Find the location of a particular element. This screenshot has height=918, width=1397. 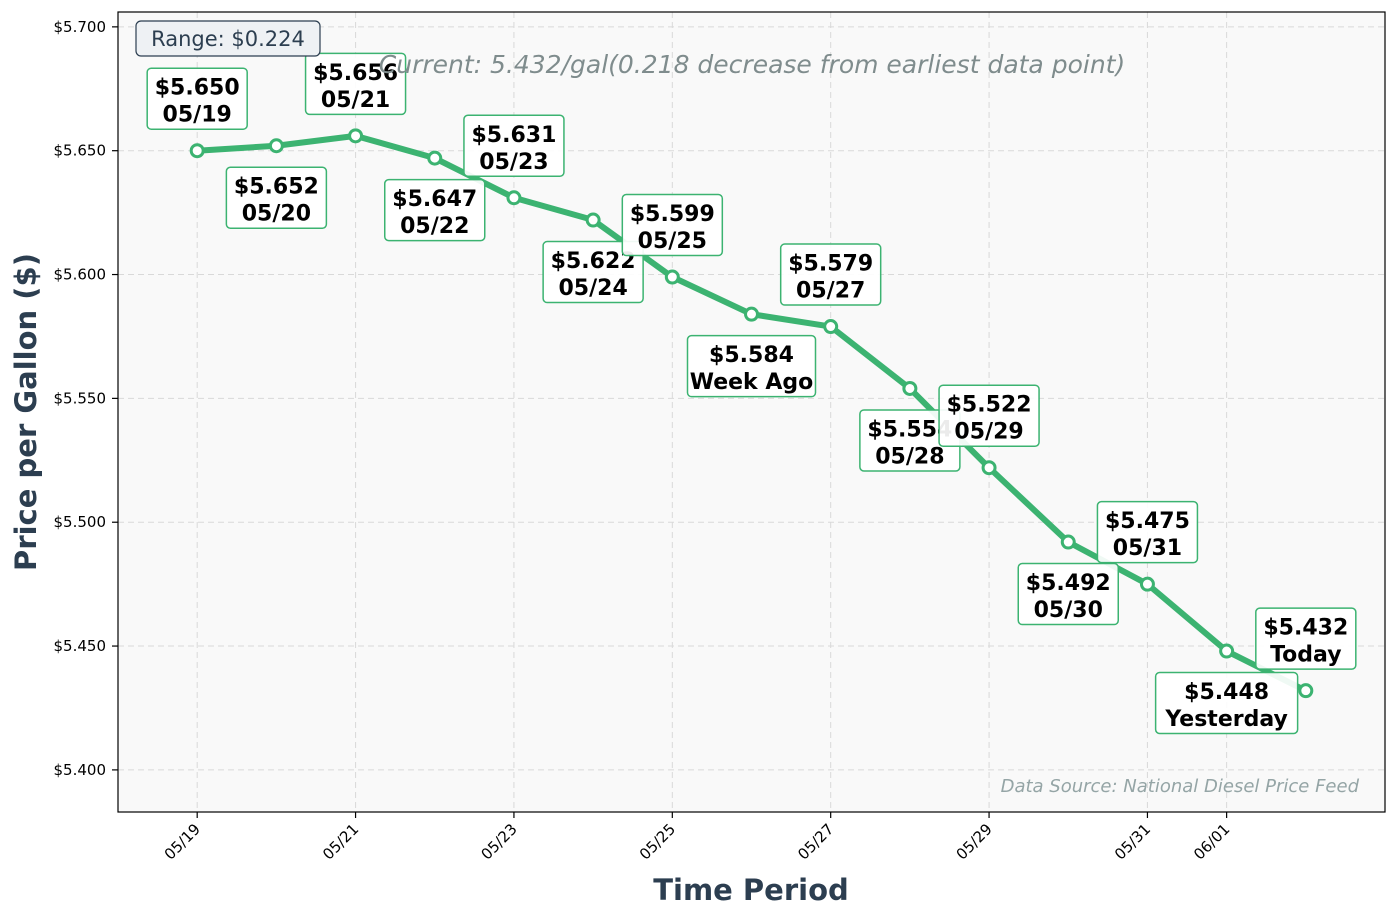

data-label-day: 05/22 is located at coordinates (434, 226).